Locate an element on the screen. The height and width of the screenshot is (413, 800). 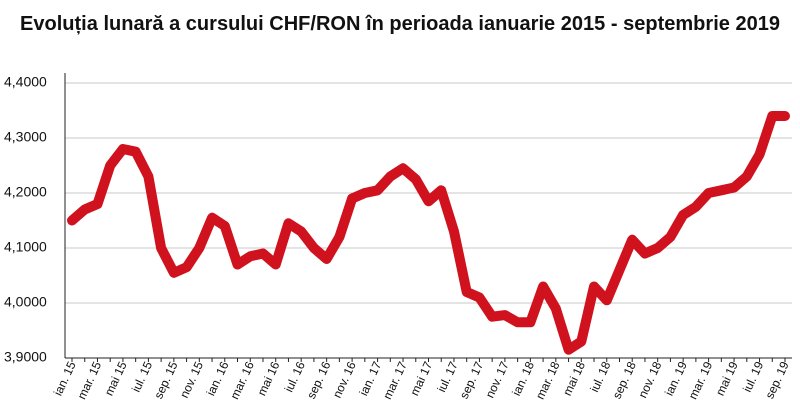
x-tick-label: ian. 19 is located at coordinates (676, 378).